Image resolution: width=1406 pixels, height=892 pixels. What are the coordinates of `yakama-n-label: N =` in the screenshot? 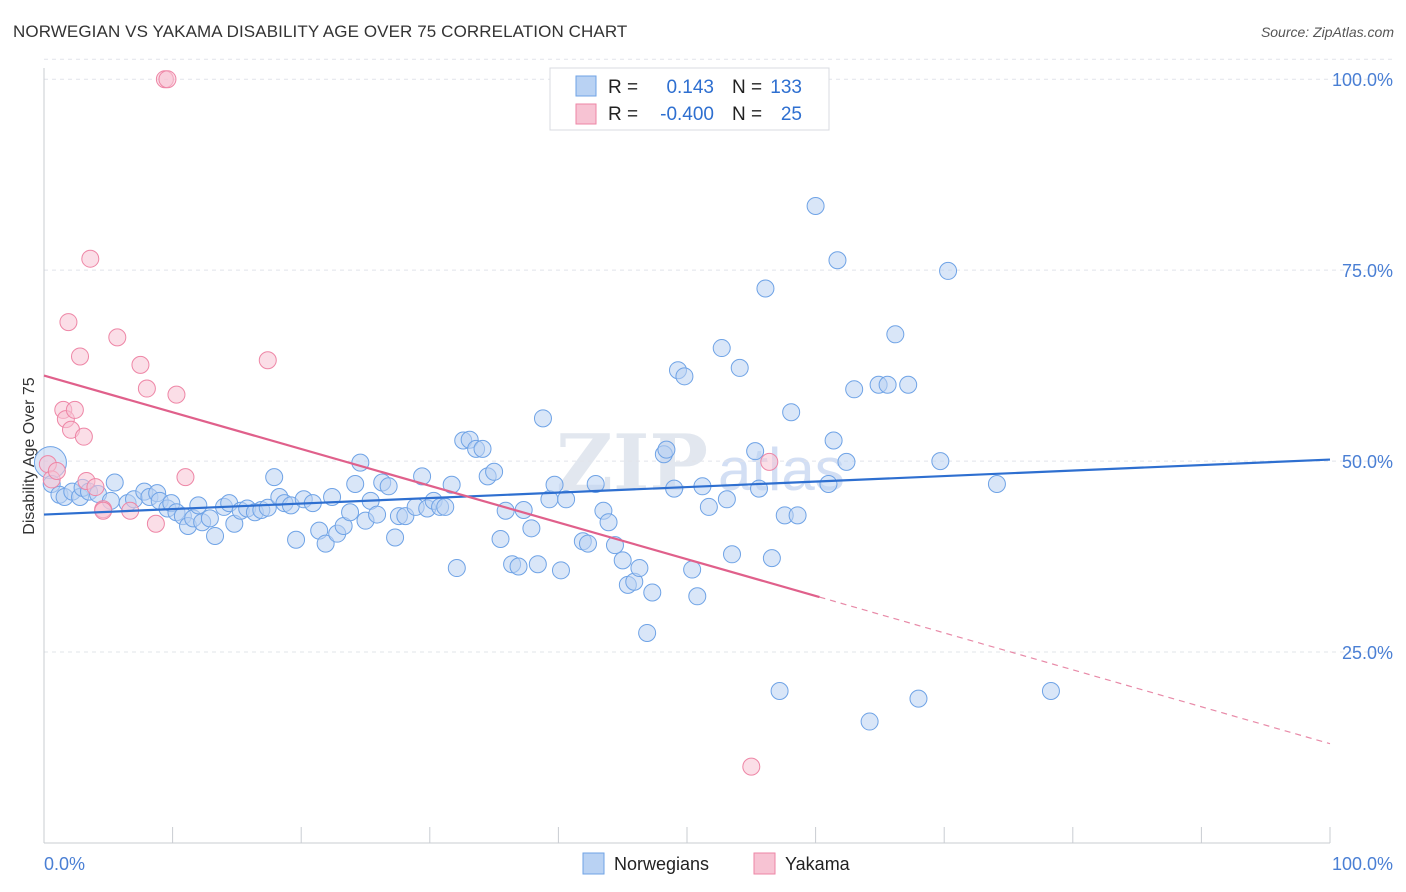 It's located at (747, 114).